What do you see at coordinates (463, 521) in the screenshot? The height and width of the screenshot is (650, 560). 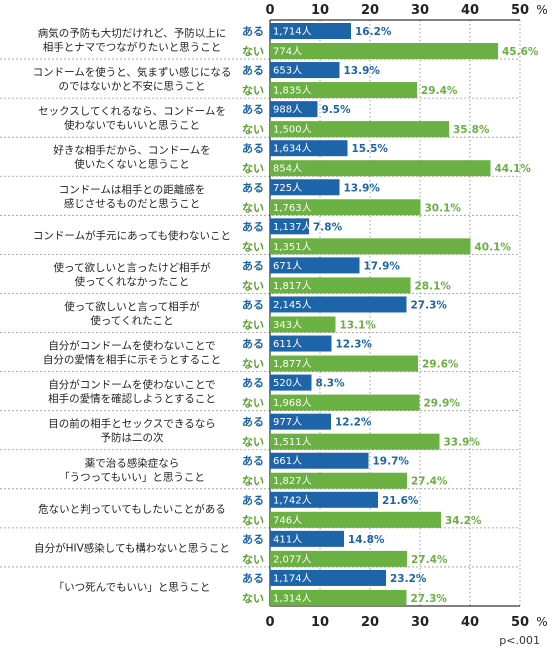 I see `value-label-nai: 34.2%` at bounding box center [463, 521].